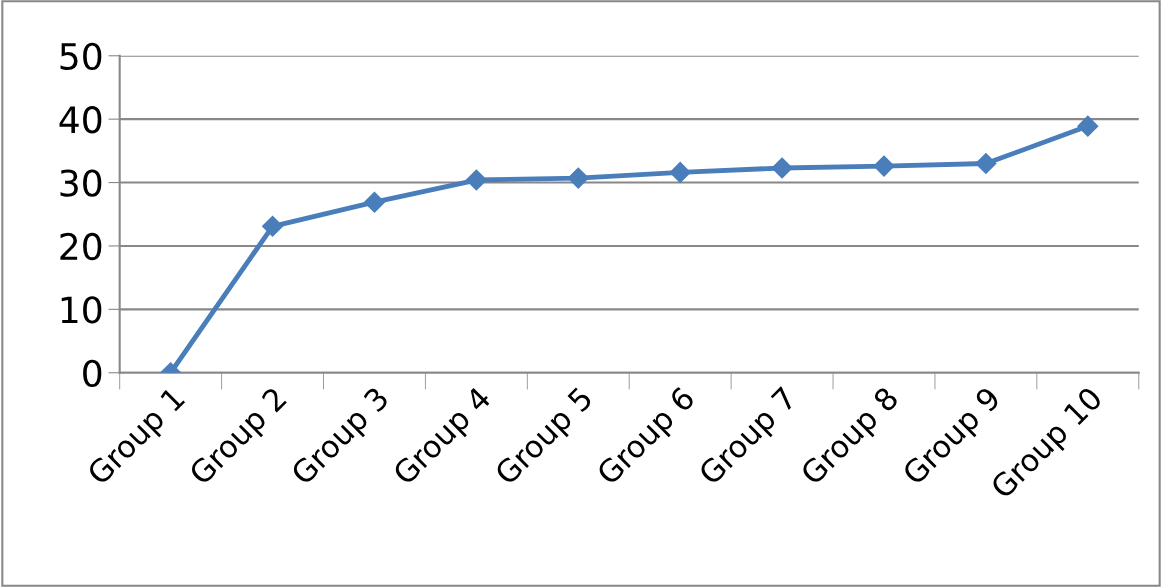  I want to click on y-tick-label: 30, so click(81, 183).